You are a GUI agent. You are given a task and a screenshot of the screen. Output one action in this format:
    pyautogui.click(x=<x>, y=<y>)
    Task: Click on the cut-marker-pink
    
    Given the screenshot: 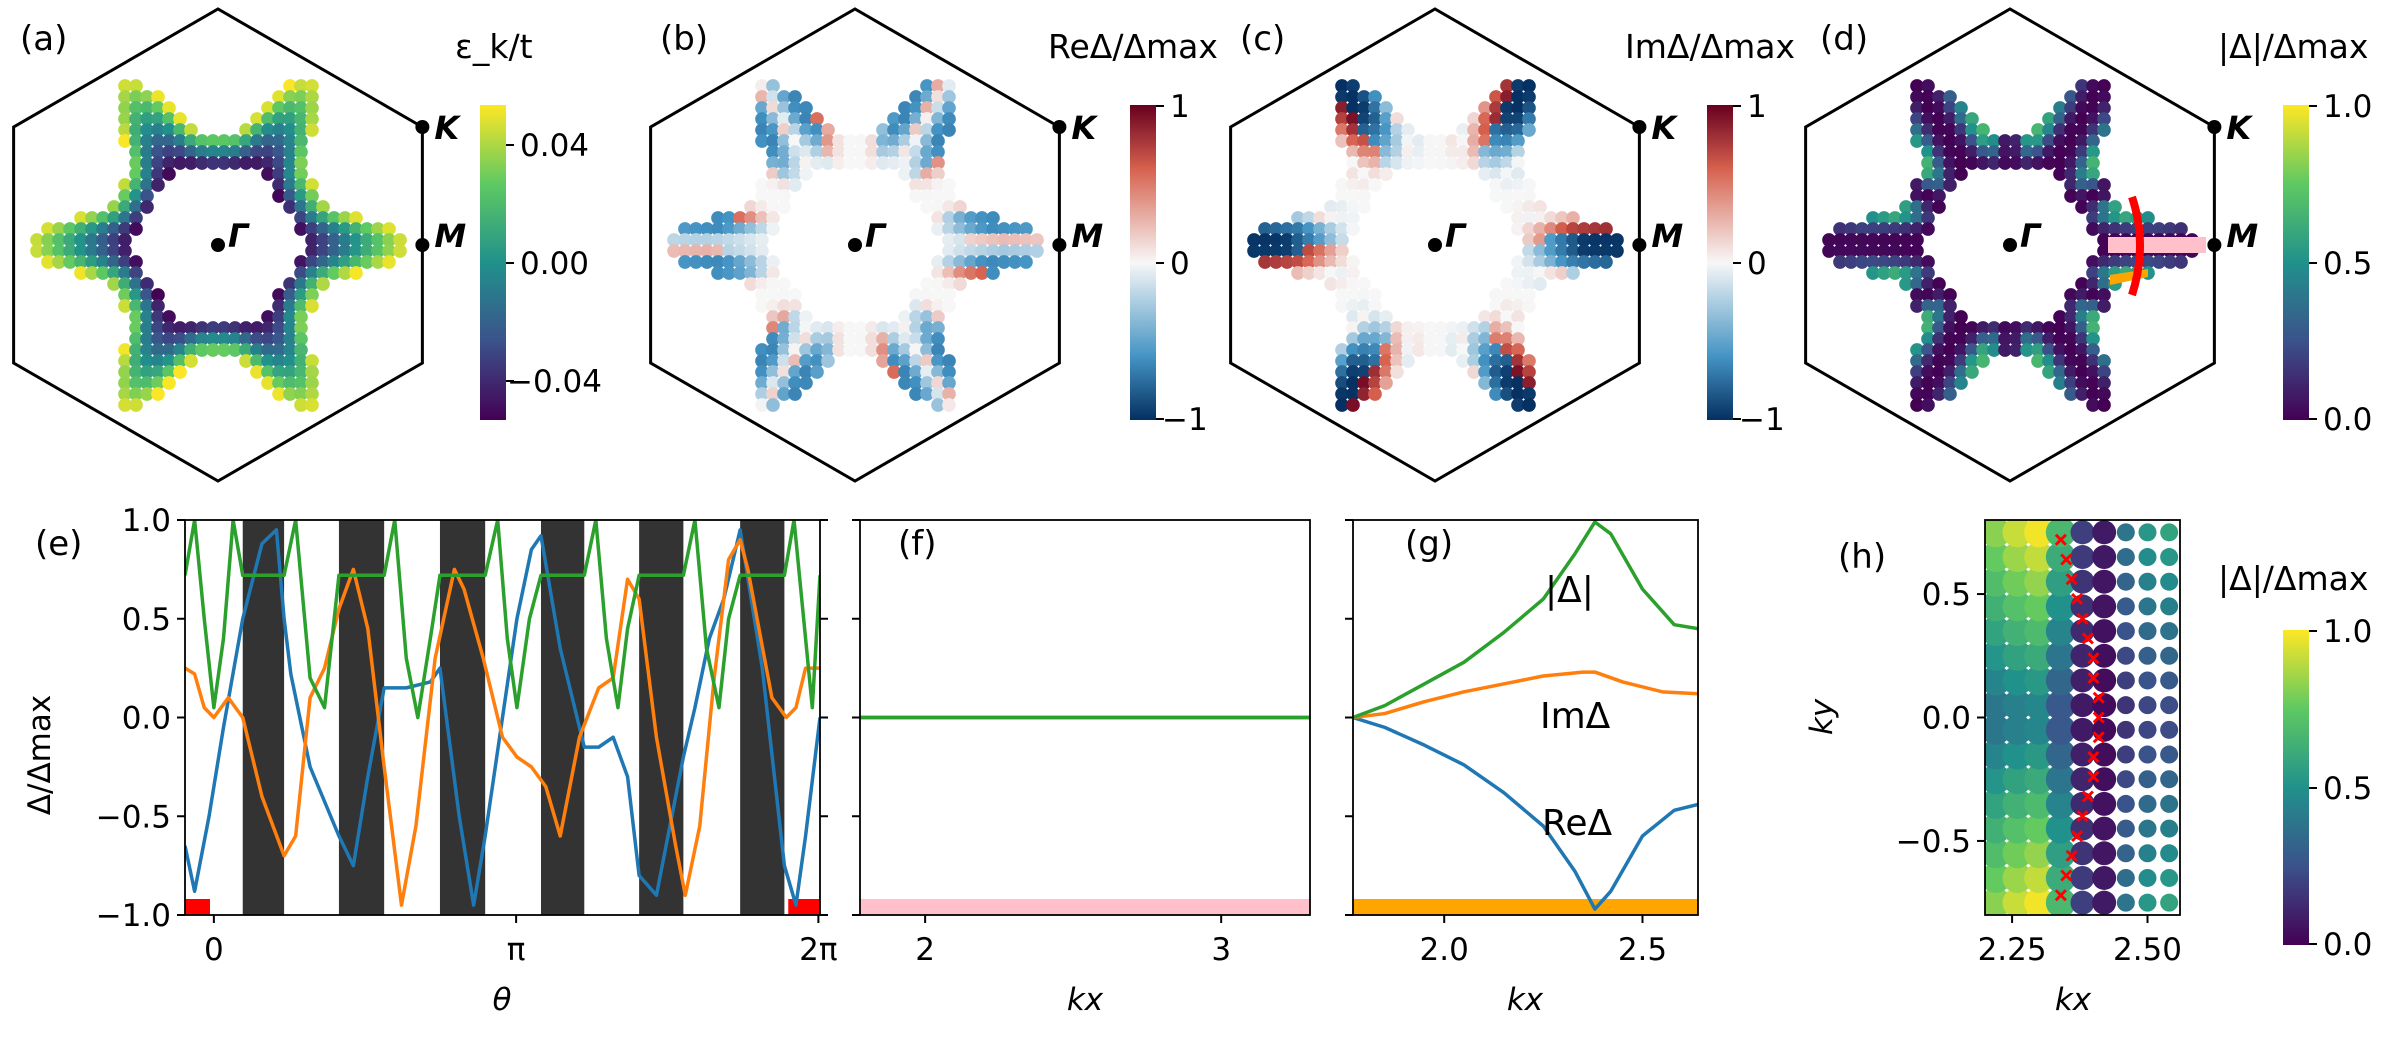 What is the action you would take?
    pyautogui.click(x=2157, y=245)
    